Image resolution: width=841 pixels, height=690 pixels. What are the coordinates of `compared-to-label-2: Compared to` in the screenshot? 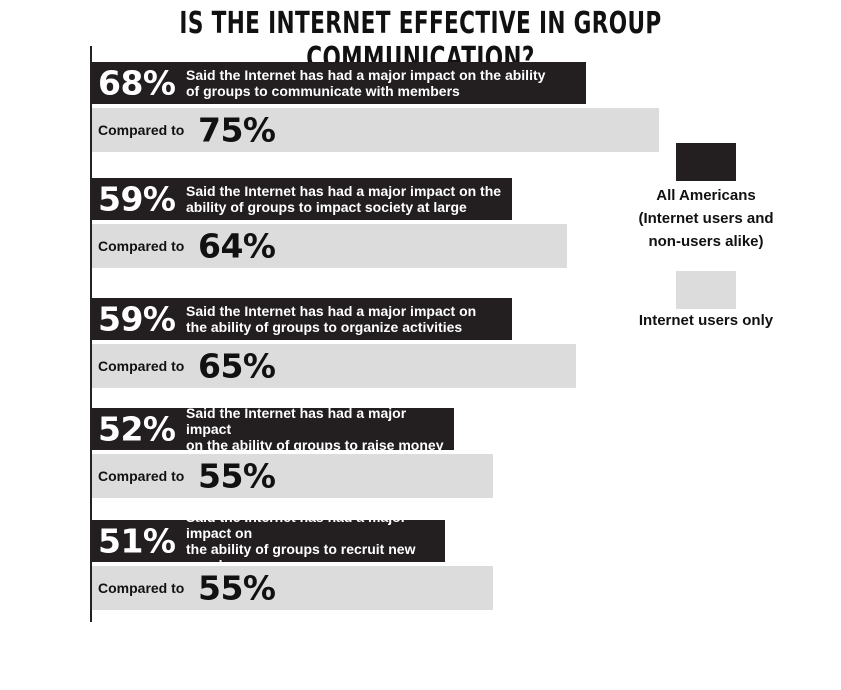 It's located at (141, 246).